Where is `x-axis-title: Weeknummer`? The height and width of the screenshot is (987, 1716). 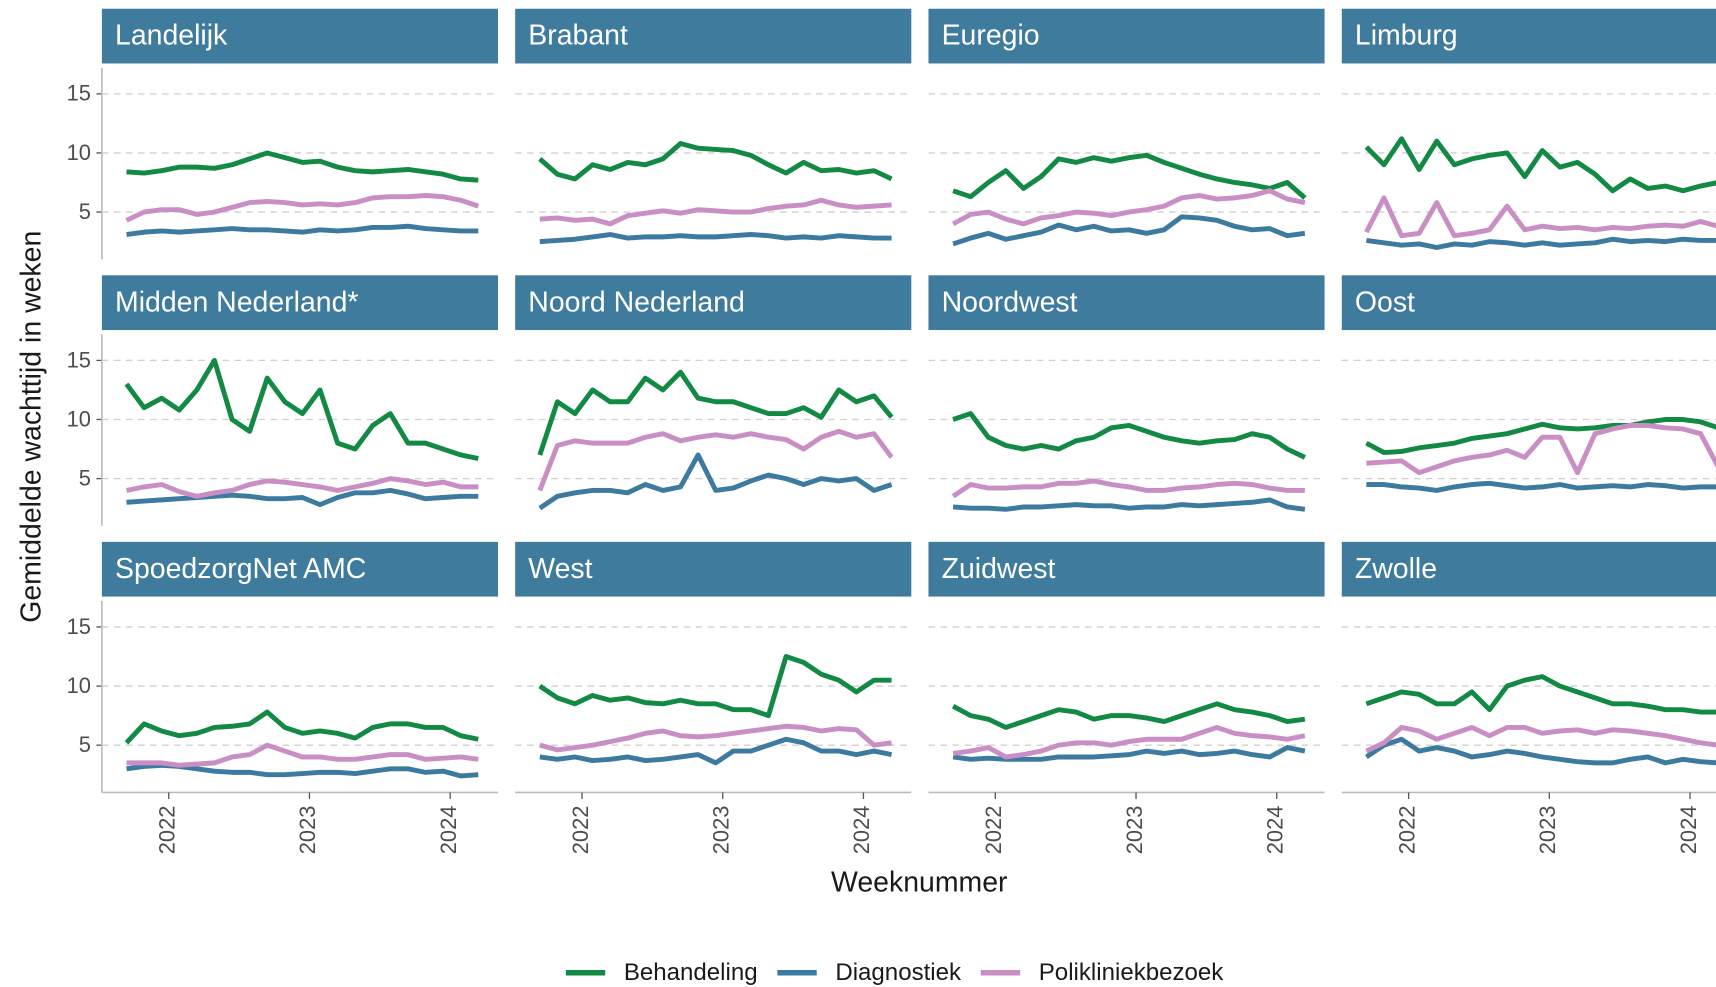
x-axis-title: Weeknummer is located at coordinates (919, 883).